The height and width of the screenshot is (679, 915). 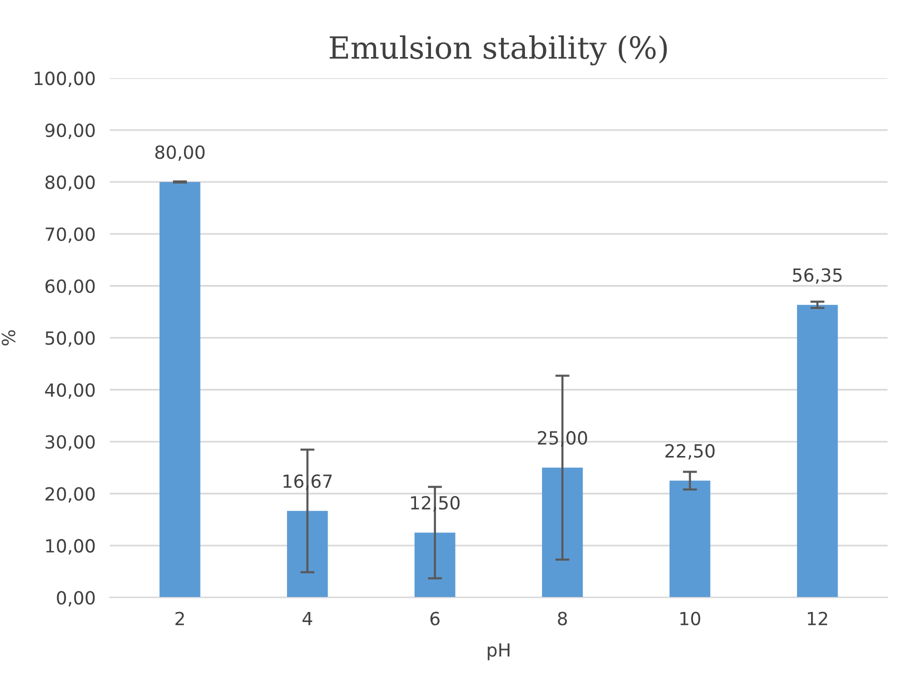 What do you see at coordinates (562, 619) in the screenshot?
I see `x-tick-label: 8` at bounding box center [562, 619].